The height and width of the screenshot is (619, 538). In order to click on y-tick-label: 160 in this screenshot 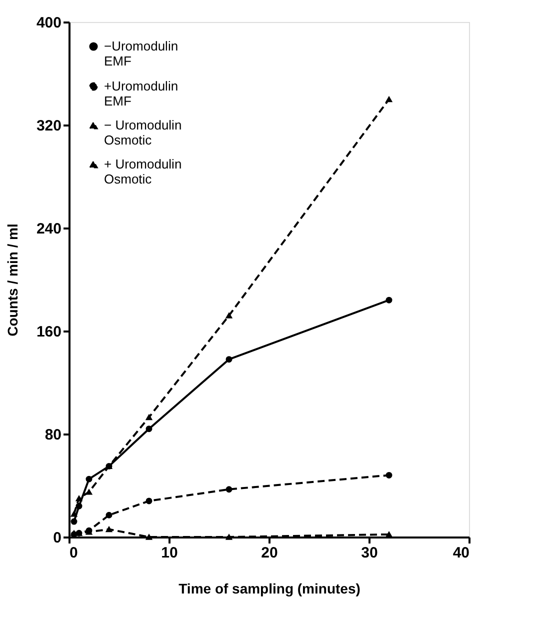, I will do `click(49, 332)`.